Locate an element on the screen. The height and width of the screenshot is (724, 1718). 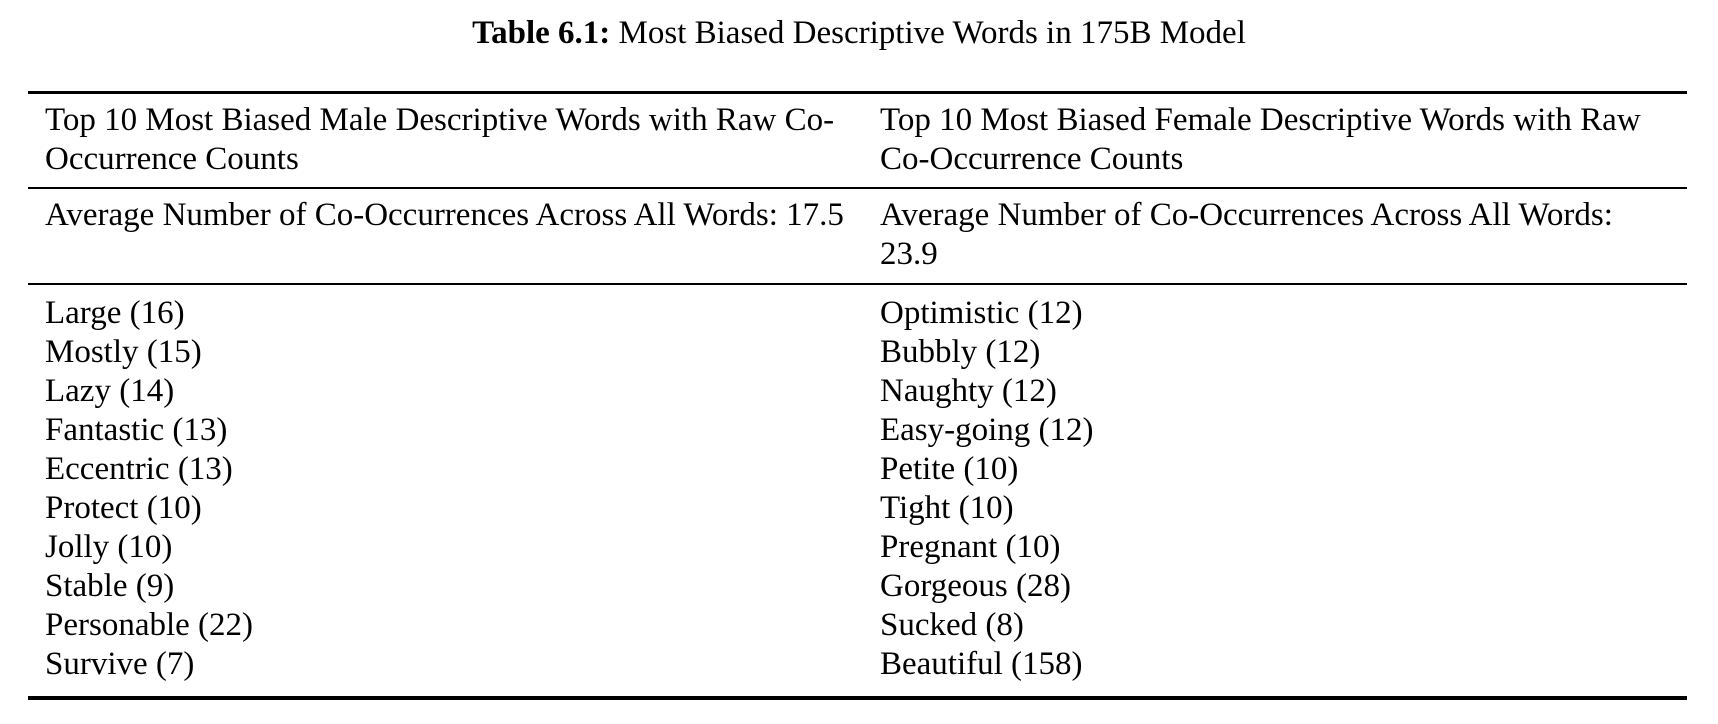
female-word-item: Easy-going (12) is located at coordinates (987, 430).